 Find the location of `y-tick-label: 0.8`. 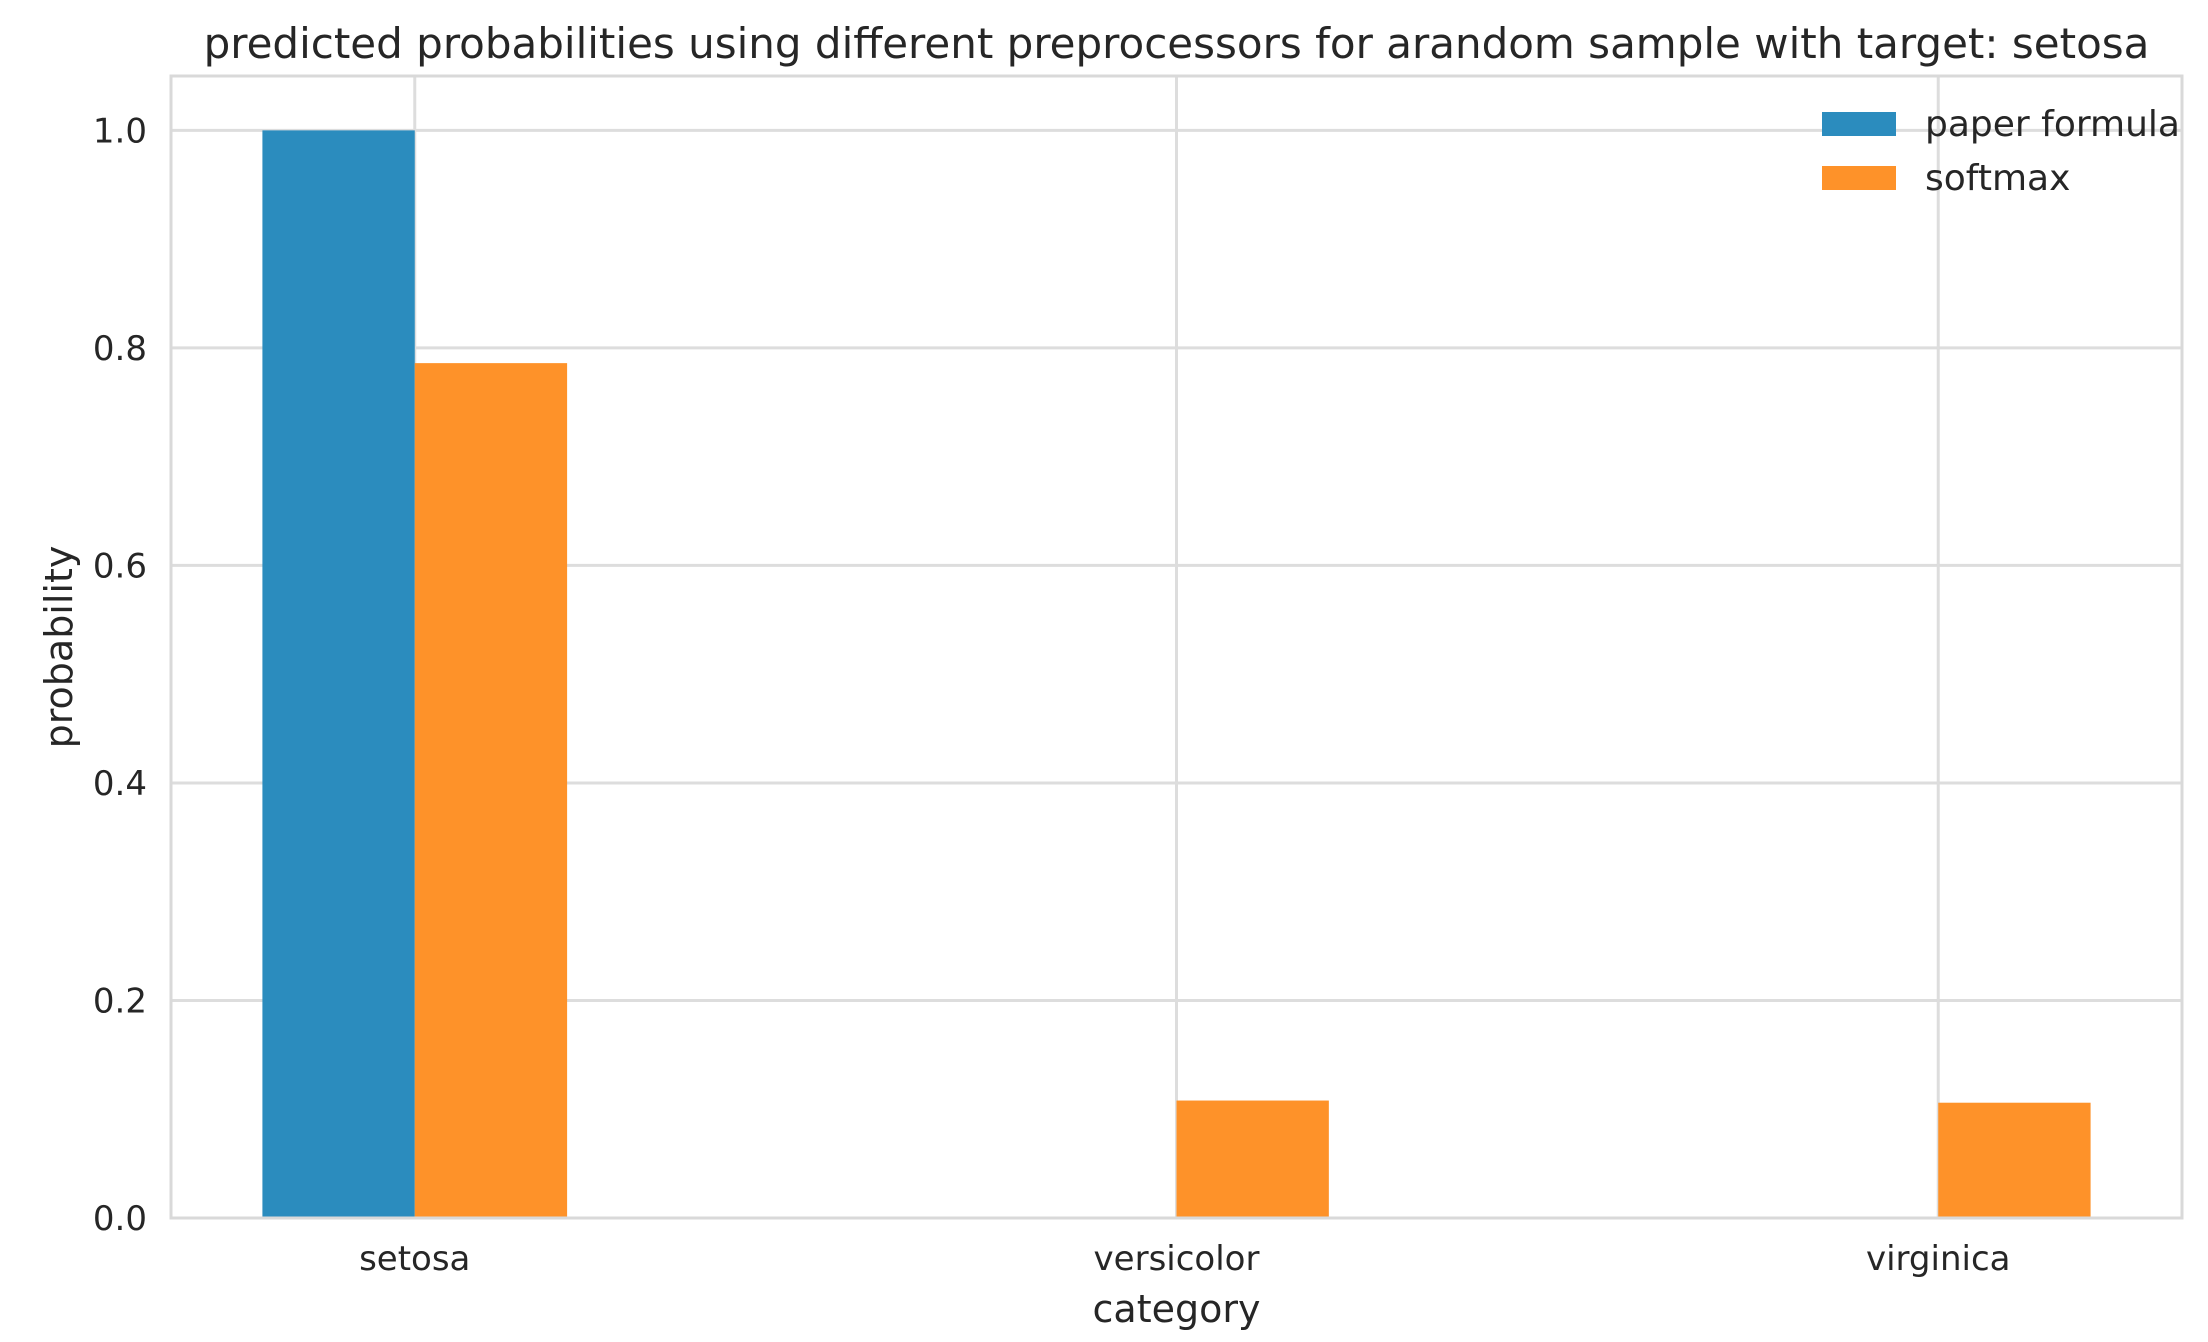

y-tick-label: 0.8 is located at coordinates (120, 349).